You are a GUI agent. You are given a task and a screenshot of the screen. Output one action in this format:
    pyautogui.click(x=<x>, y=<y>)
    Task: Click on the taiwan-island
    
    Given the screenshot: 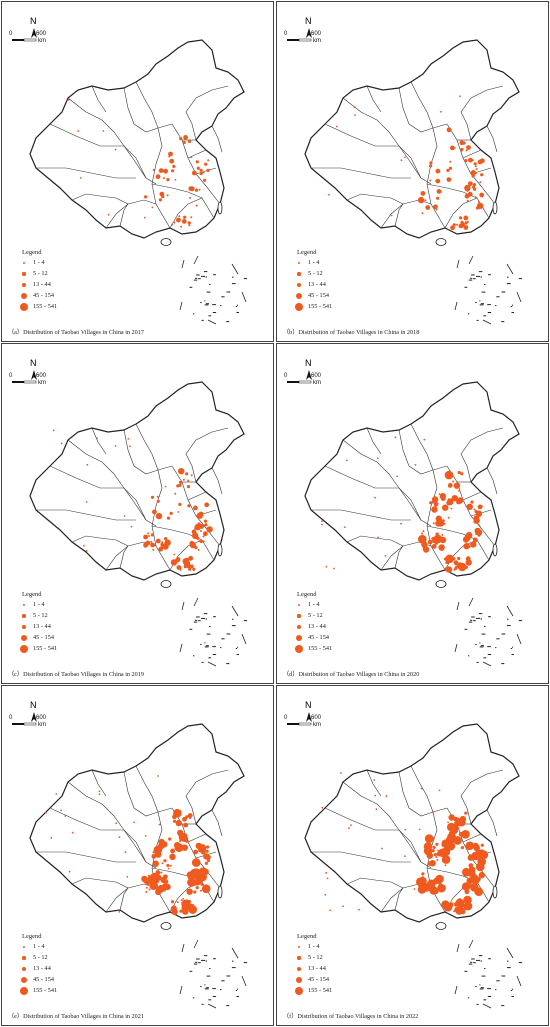 What is the action you would take?
    pyautogui.click(x=495, y=208)
    